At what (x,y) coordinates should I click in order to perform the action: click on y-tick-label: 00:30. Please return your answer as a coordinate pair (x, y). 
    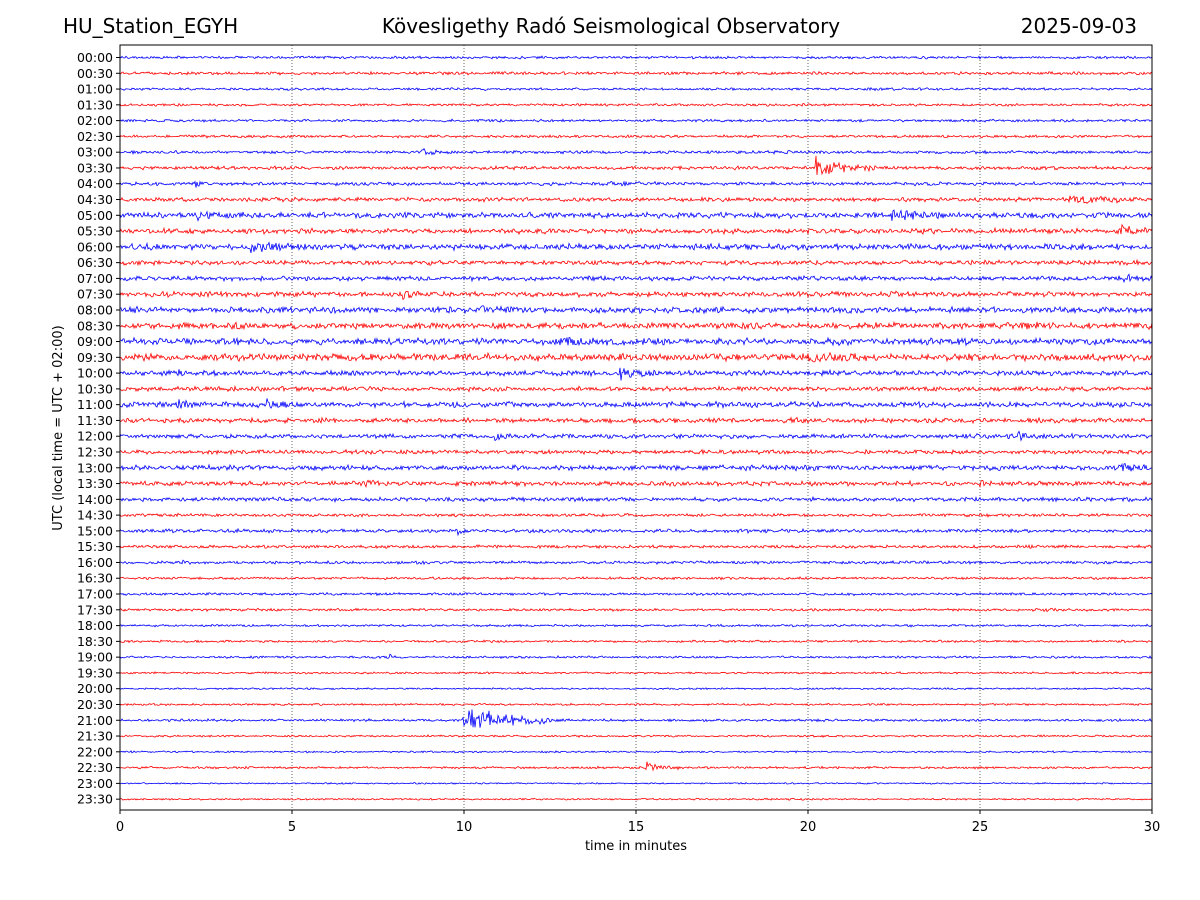
    Looking at the image, I should click on (95, 73).